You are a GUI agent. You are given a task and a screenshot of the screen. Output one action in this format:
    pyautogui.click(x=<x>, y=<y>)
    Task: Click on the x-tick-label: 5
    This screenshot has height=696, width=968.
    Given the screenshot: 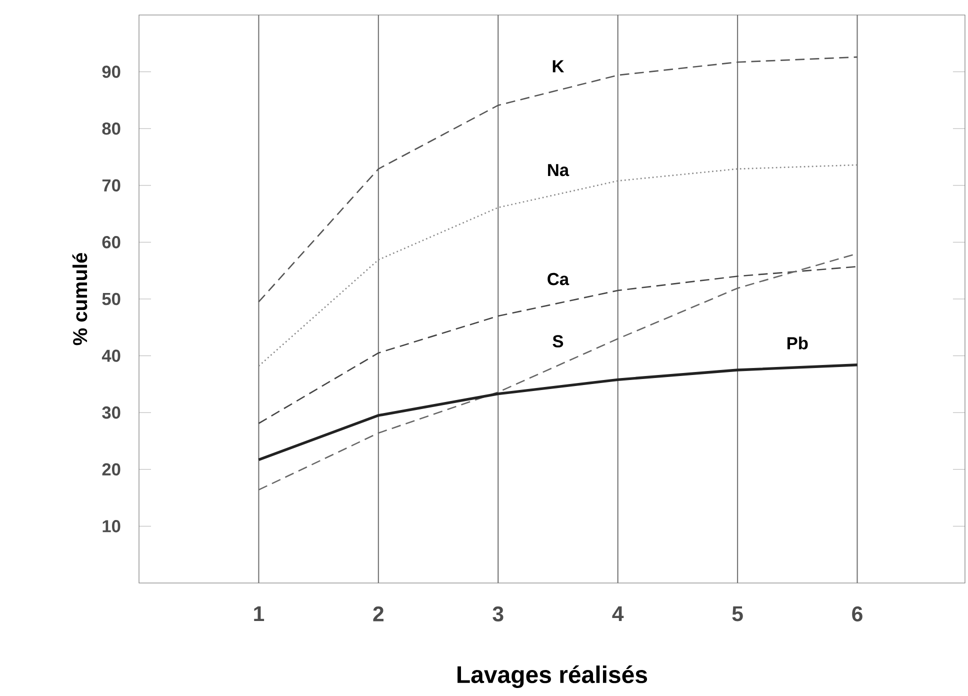 What is the action you would take?
    pyautogui.click(x=737, y=614)
    